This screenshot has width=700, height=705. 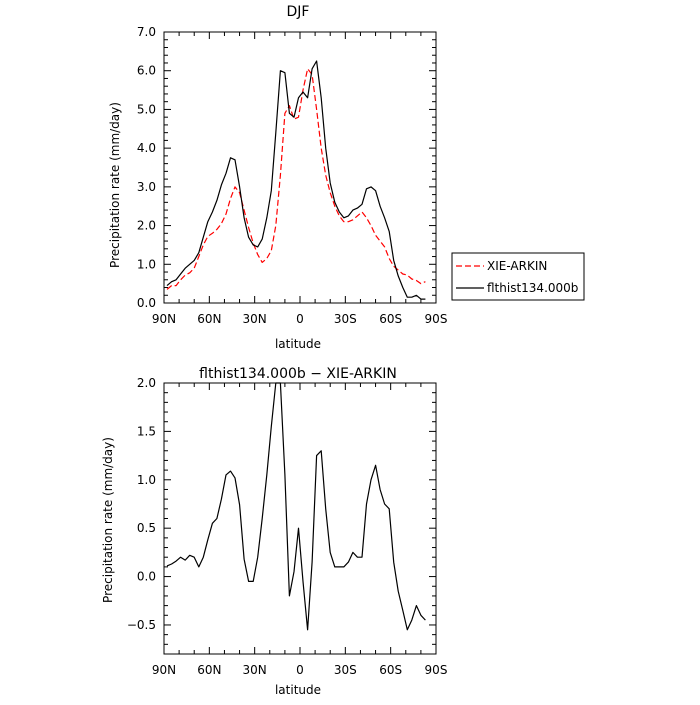 I want to click on top-chart-series, so click(x=296, y=180).